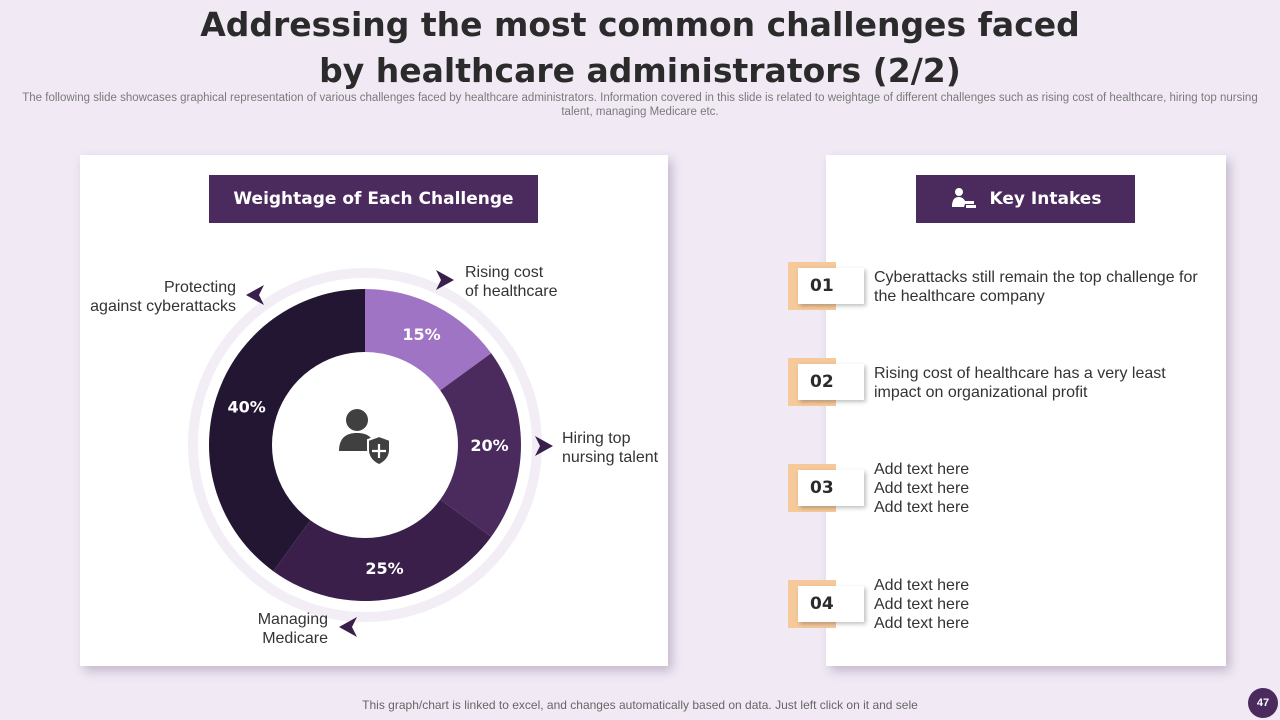 The height and width of the screenshot is (720, 1280). What do you see at coordinates (246, 407) in the screenshot?
I see `slice-percent-label: 40%` at bounding box center [246, 407].